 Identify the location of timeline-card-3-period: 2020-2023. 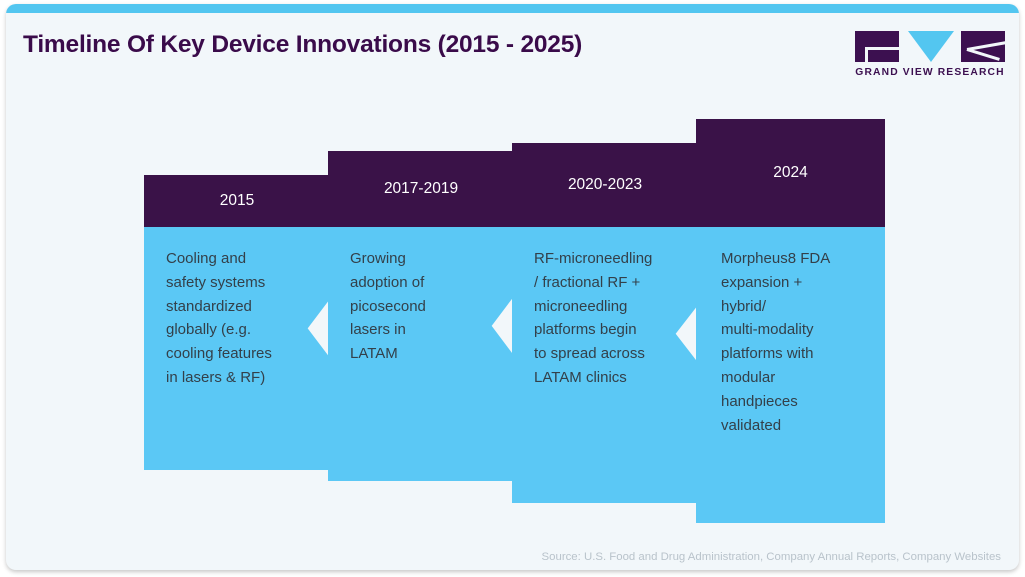
(605, 185).